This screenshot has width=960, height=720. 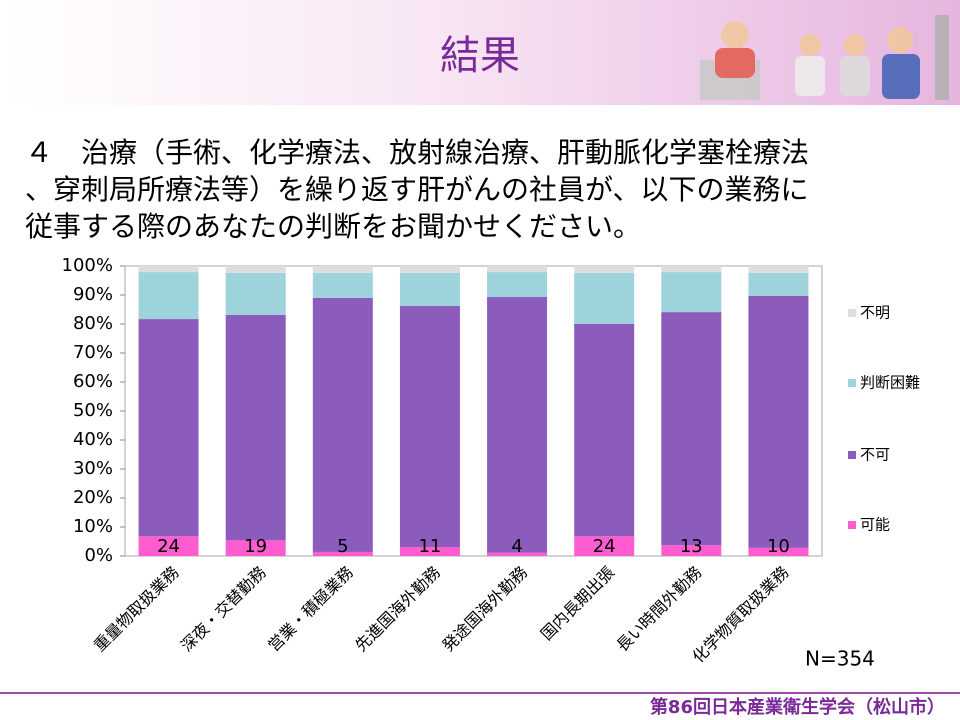 What do you see at coordinates (480, 56) in the screenshot?
I see `slide-title: 結果` at bounding box center [480, 56].